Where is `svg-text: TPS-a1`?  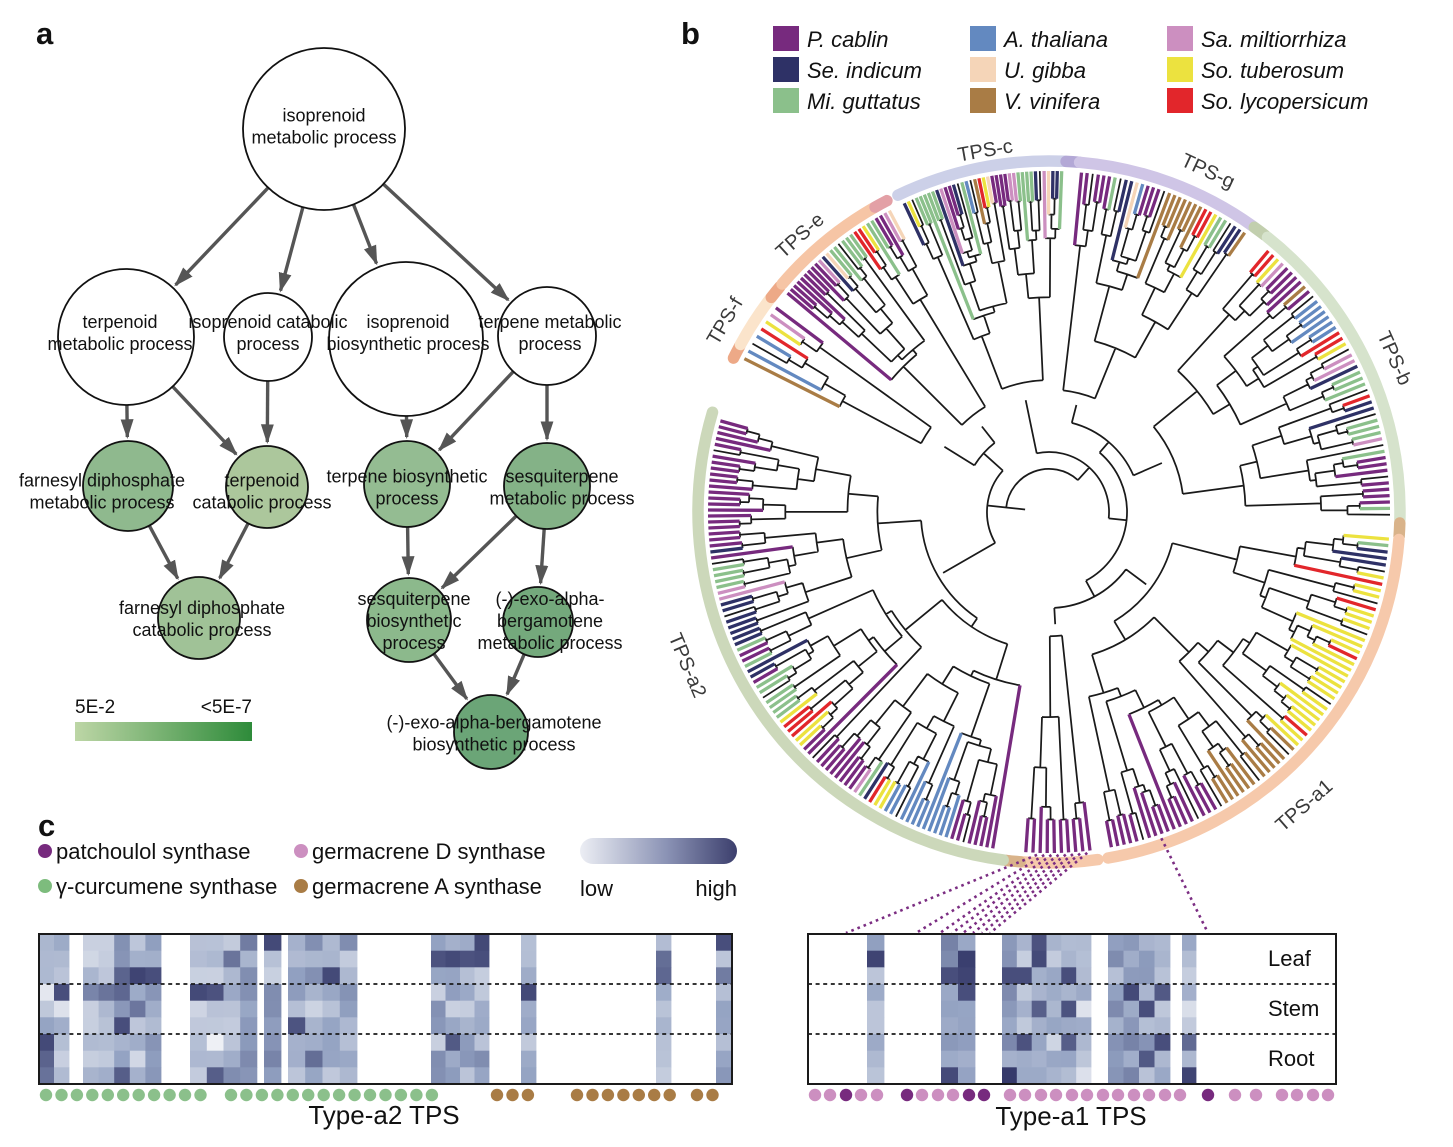
svg-text: TPS-a1 is located at coordinates (1305, 805).